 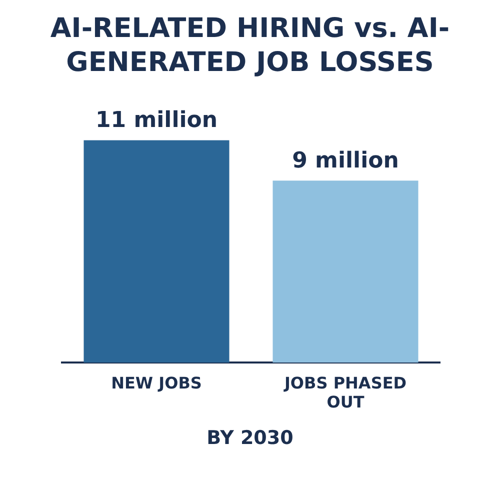 I want to click on text: BY 2030, so click(x=250, y=438).